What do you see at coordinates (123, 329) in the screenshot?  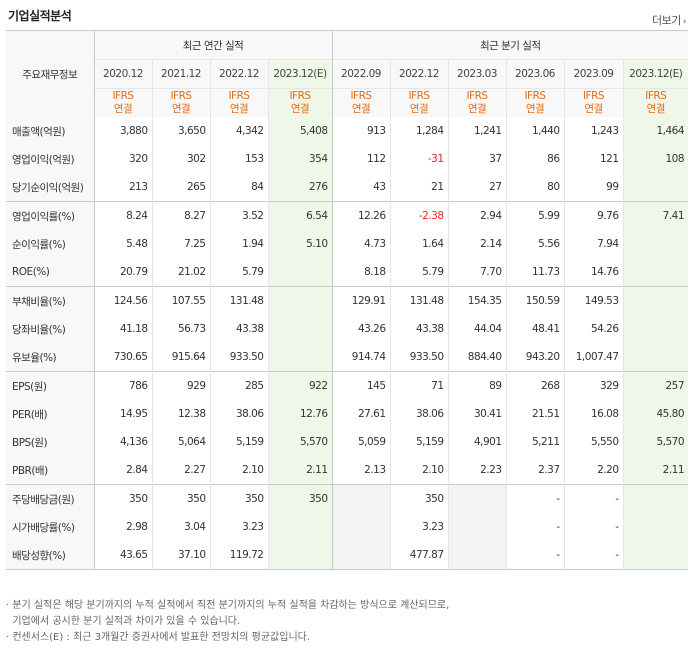 I see `value-cell: 41.18` at bounding box center [123, 329].